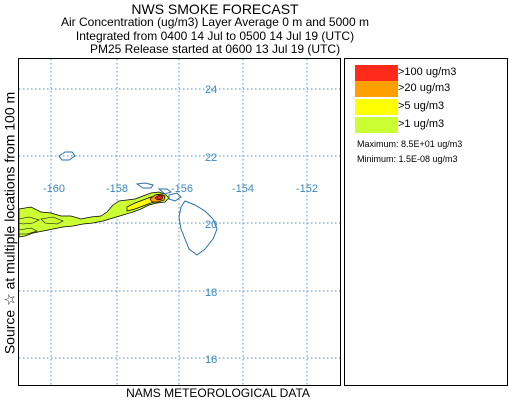  What do you see at coordinates (211, 293) in the screenshot?
I see `lat-label: 18` at bounding box center [211, 293].